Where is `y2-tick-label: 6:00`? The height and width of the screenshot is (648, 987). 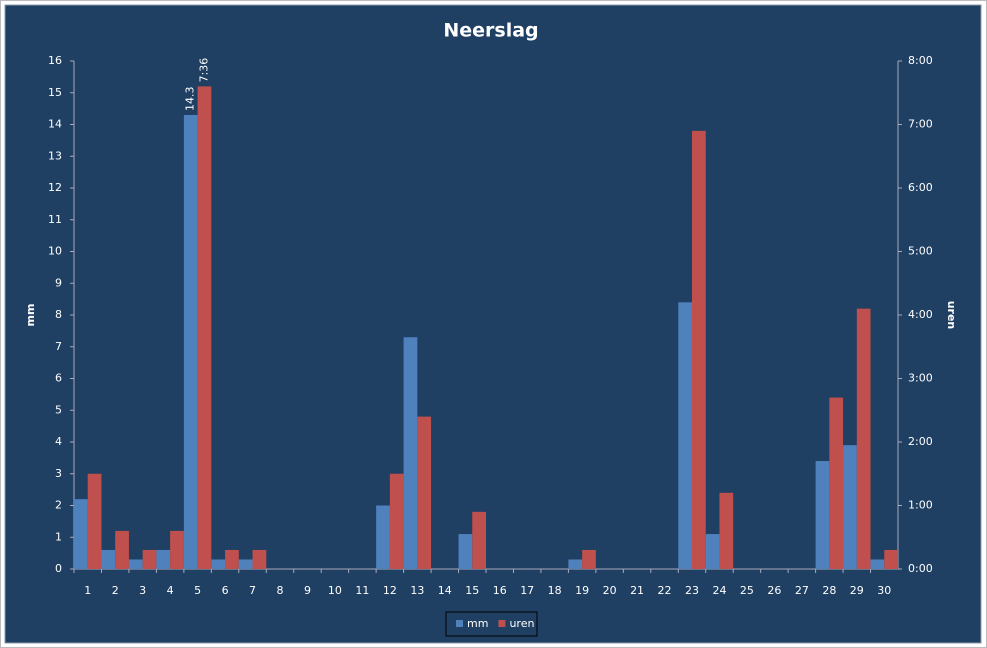 y2-tick-label: 6:00 is located at coordinates (920, 187).